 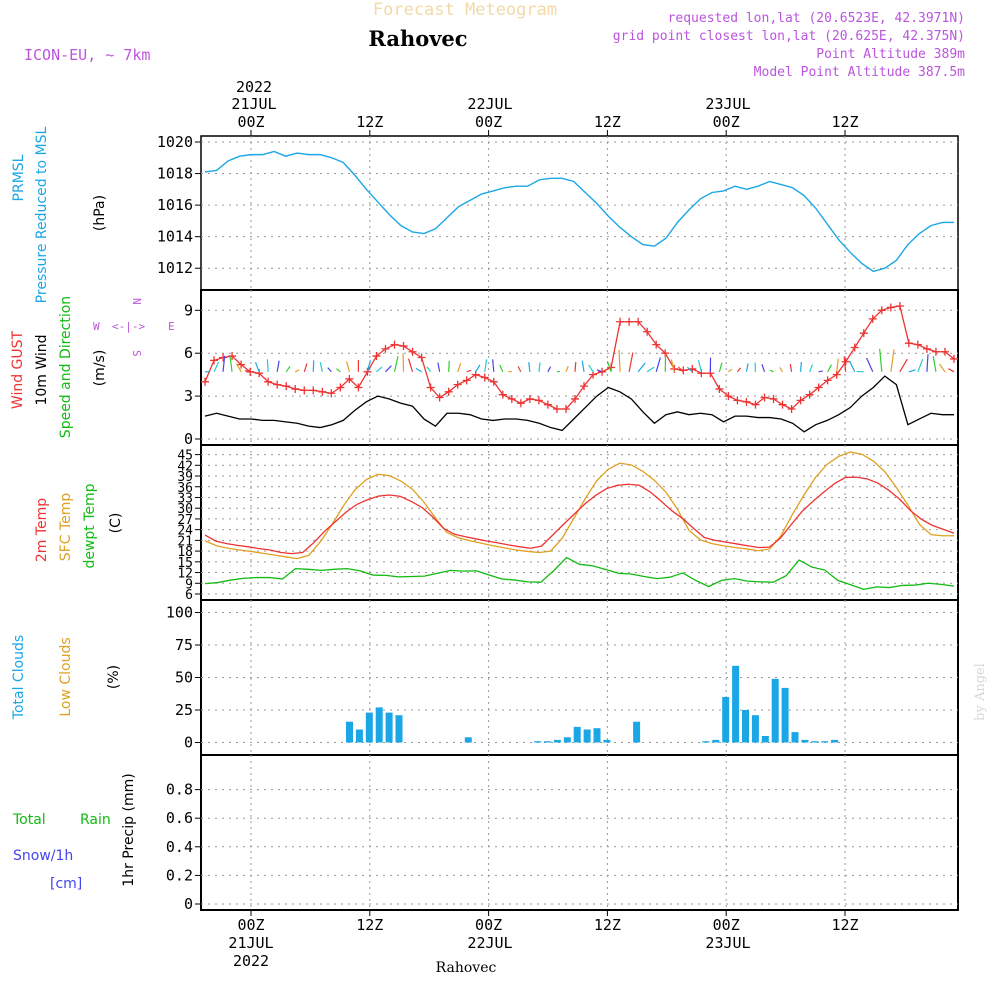 What do you see at coordinates (185, 541) in the screenshot?
I see `y-tick-label: 21` at bounding box center [185, 541].